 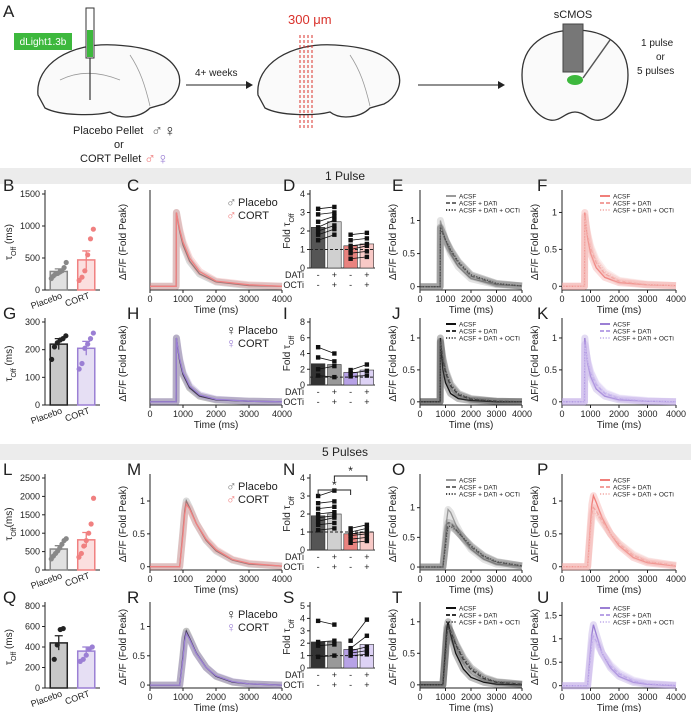 I want to click on panel-letter: G, so click(x=9, y=313).